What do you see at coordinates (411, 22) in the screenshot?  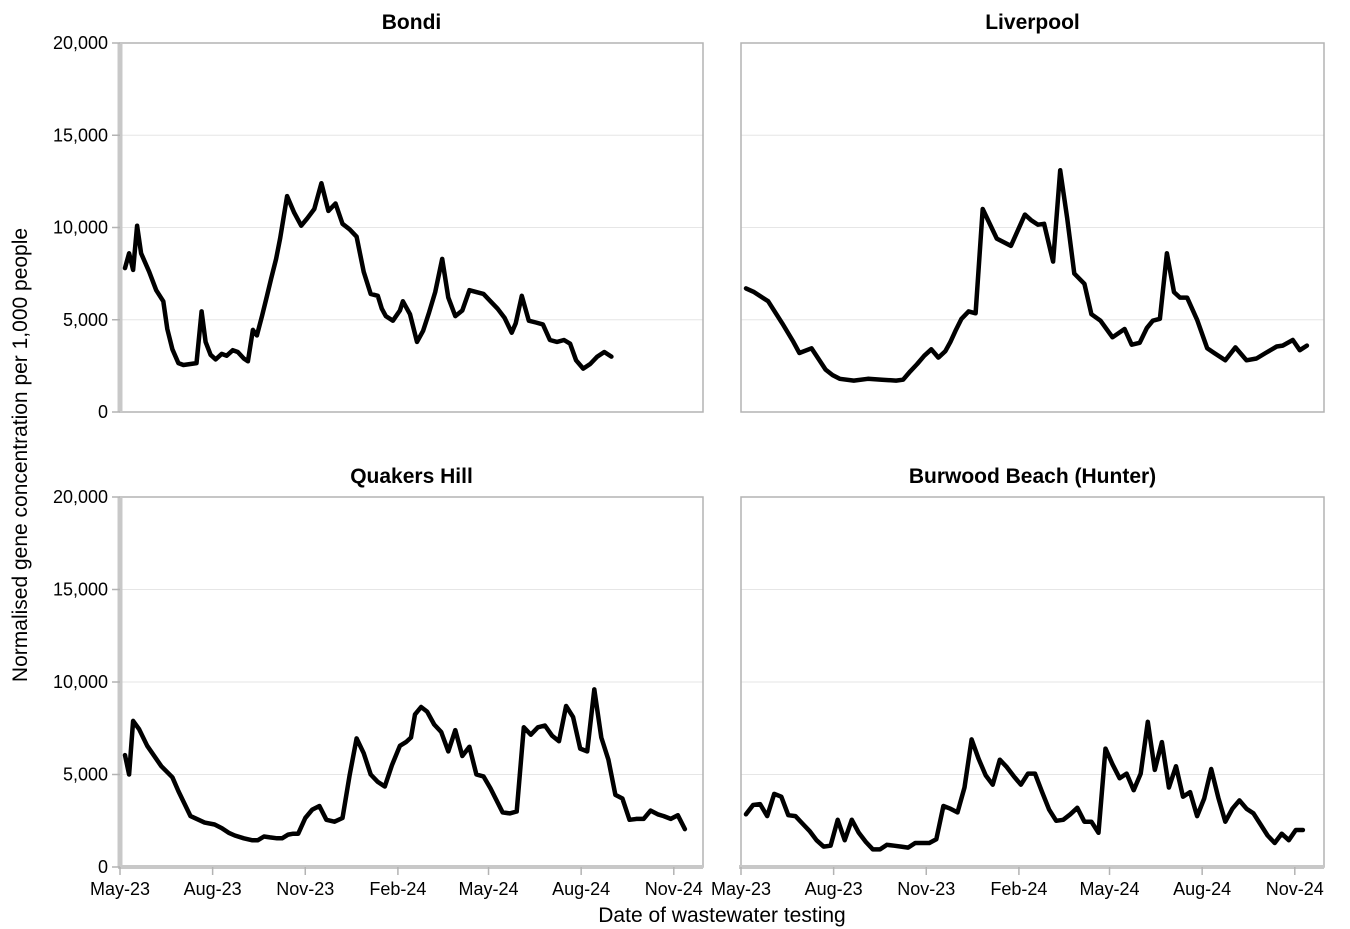 I see `panel-title: Bondi` at bounding box center [411, 22].